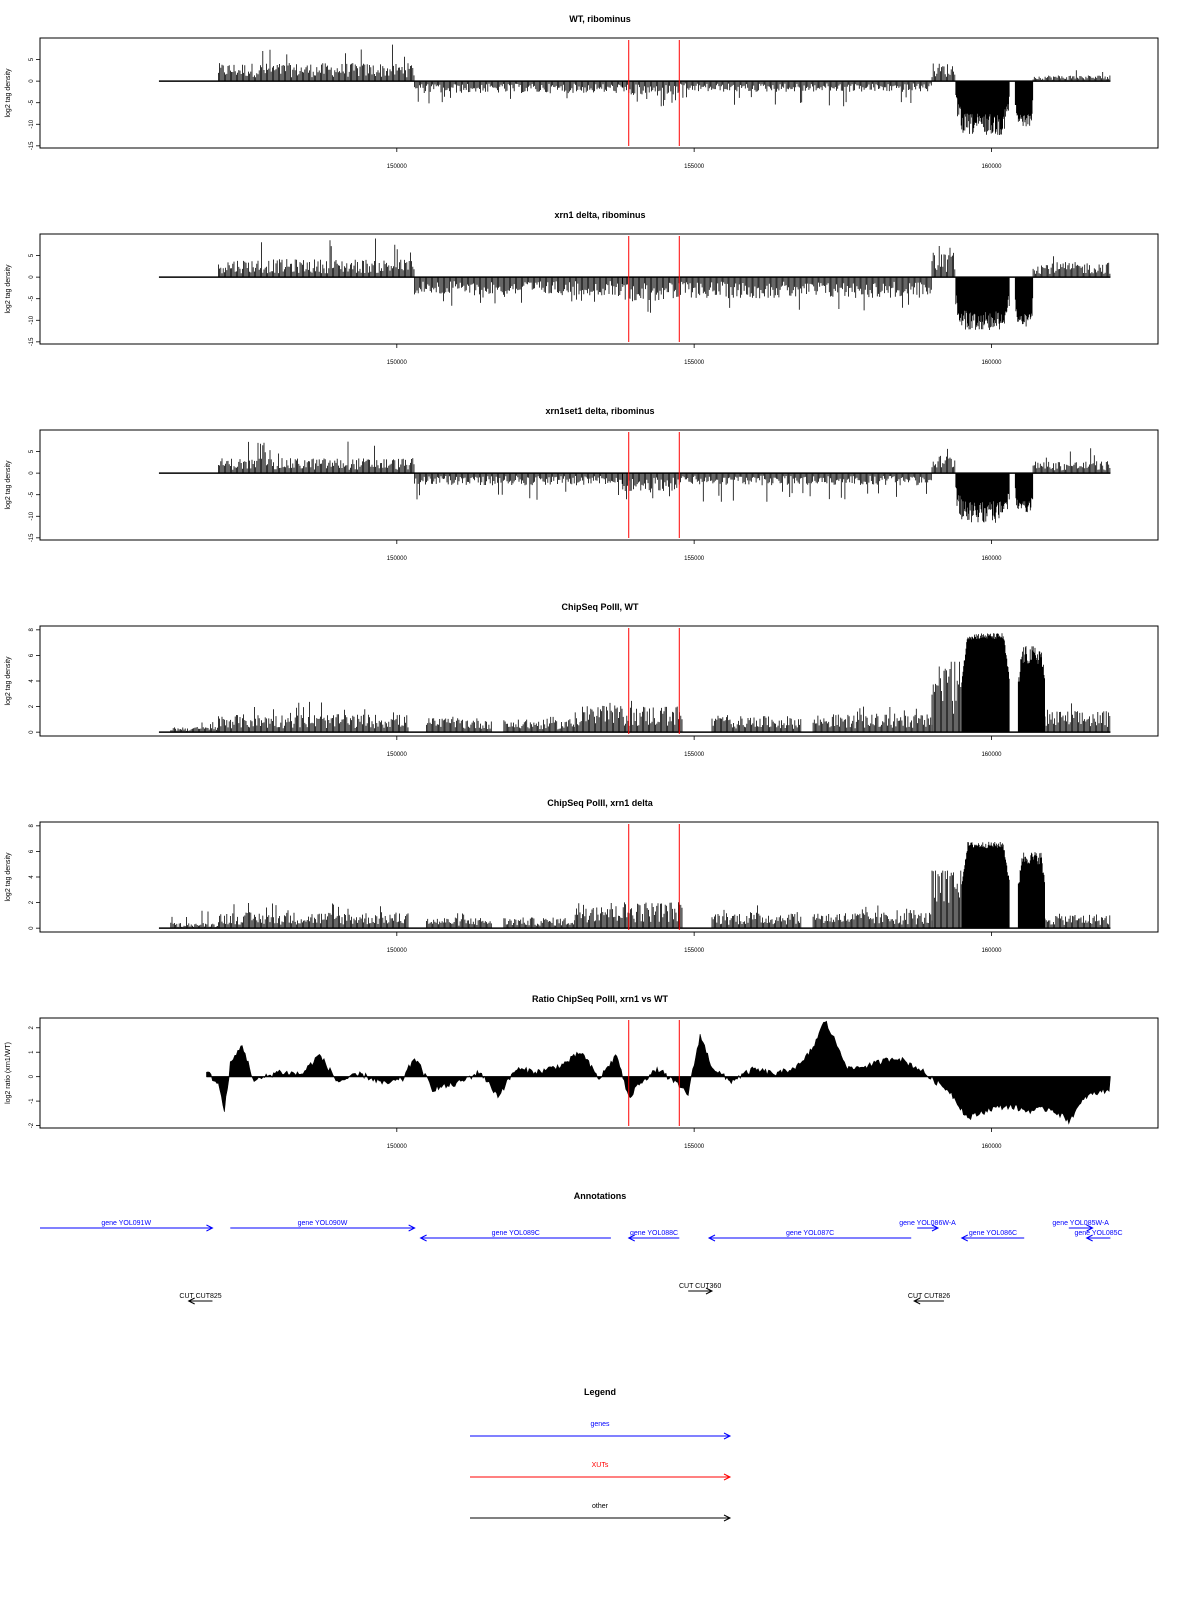 Image resolution: width=1200 pixels, height=1600 pixels. Describe the element at coordinates (600, 1506) in the screenshot. I see `legend-label: other` at that location.